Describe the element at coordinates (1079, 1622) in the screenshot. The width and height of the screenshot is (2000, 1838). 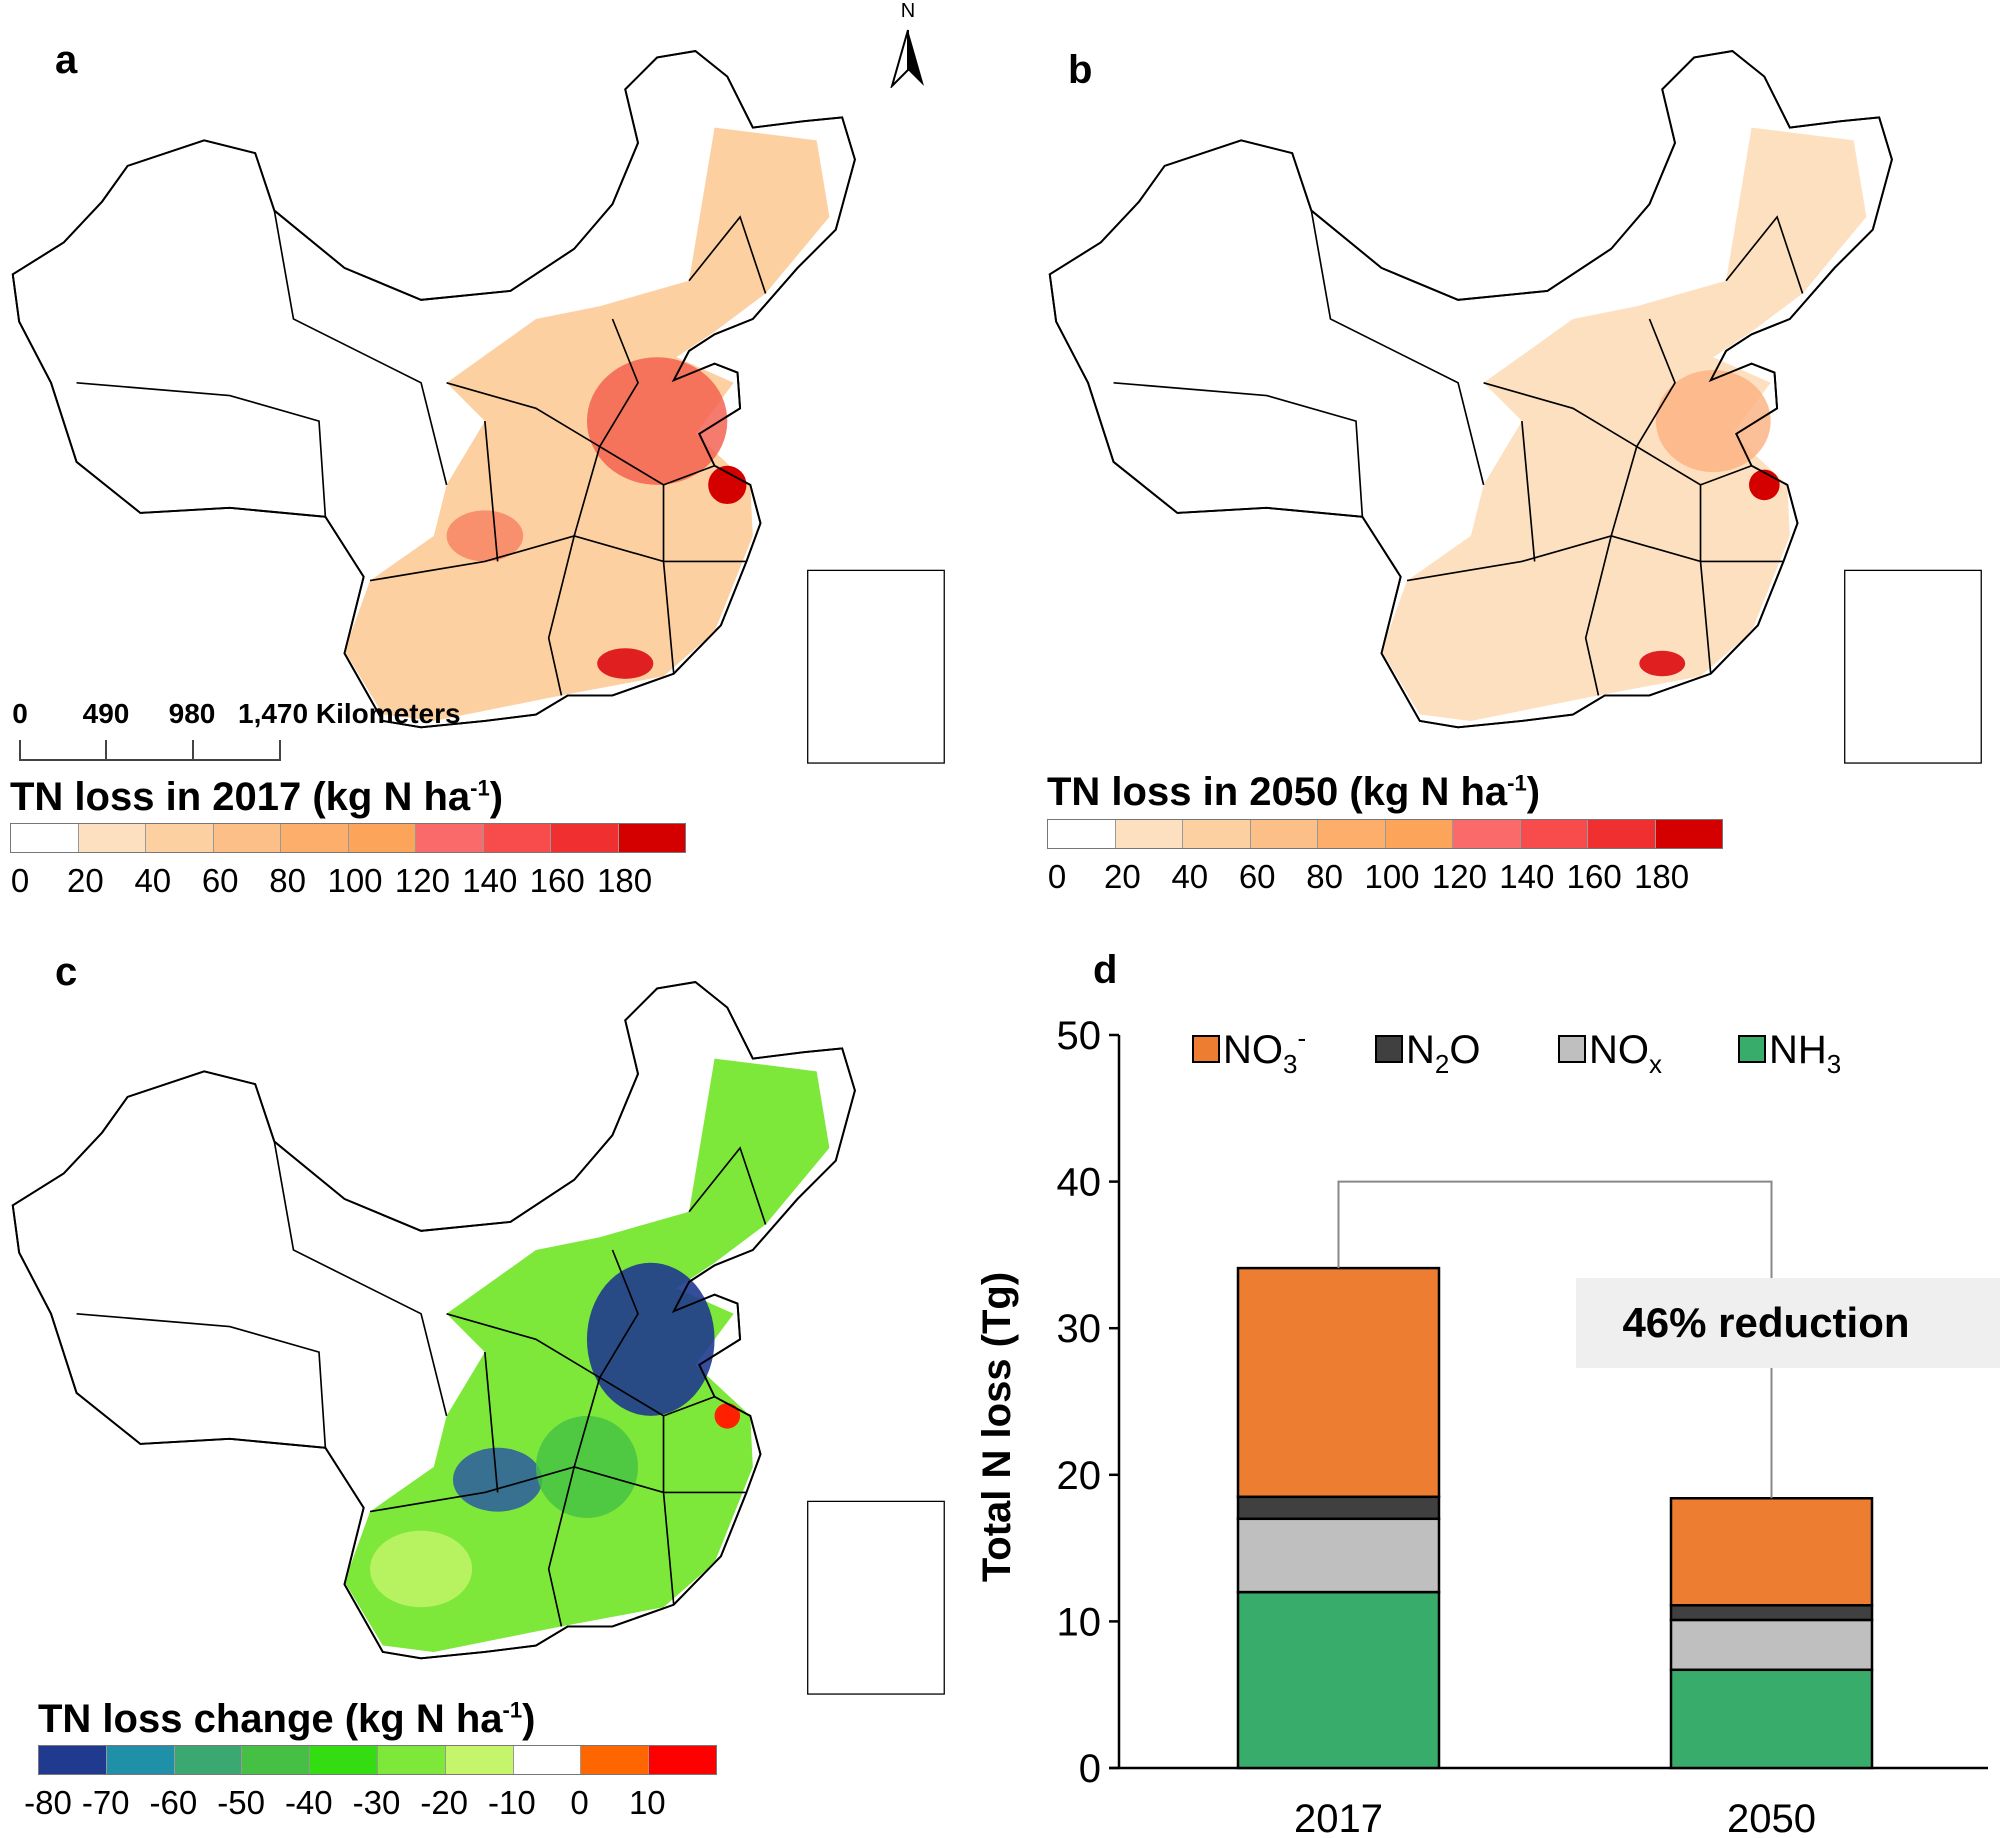
I see `y-tick-label: 10` at that location.